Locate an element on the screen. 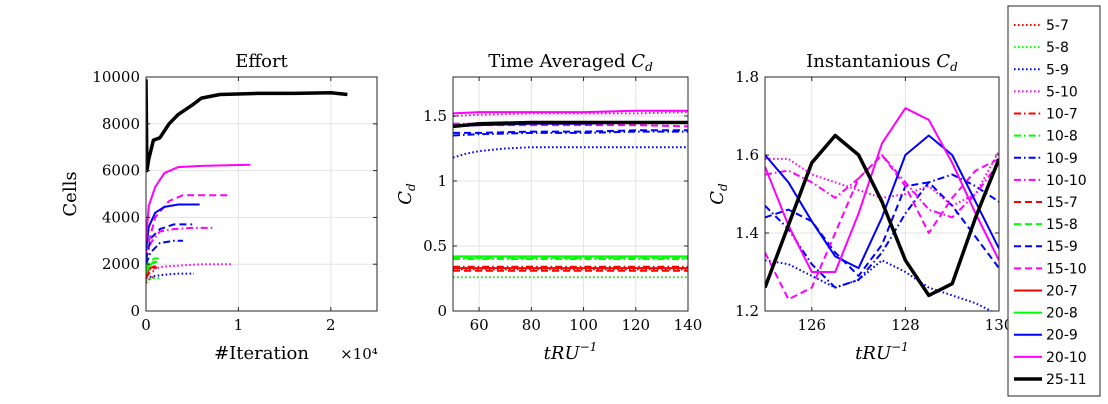 The height and width of the screenshot is (404, 1108). legend-entry: 10-8 is located at coordinates (1046, 137).